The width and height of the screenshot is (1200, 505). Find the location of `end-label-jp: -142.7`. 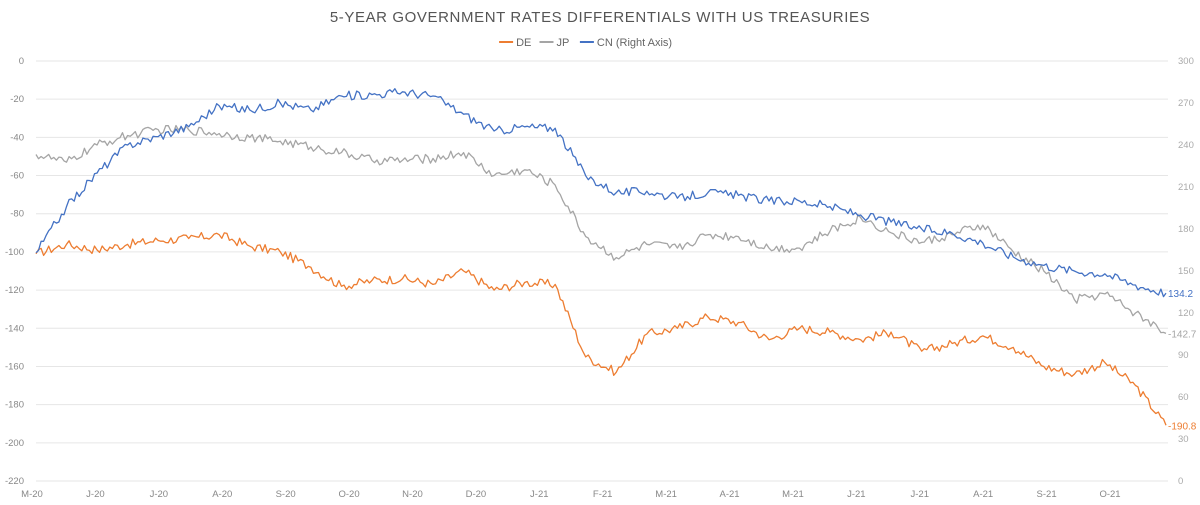

end-label-jp: -142.7 is located at coordinates (1182, 334).